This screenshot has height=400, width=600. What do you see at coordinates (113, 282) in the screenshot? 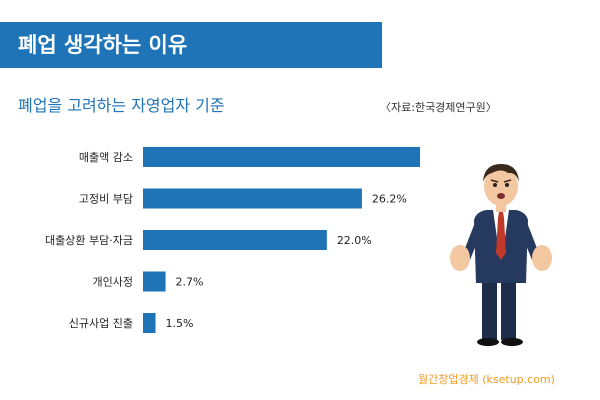
I see `category-label: 개인사정` at bounding box center [113, 282].